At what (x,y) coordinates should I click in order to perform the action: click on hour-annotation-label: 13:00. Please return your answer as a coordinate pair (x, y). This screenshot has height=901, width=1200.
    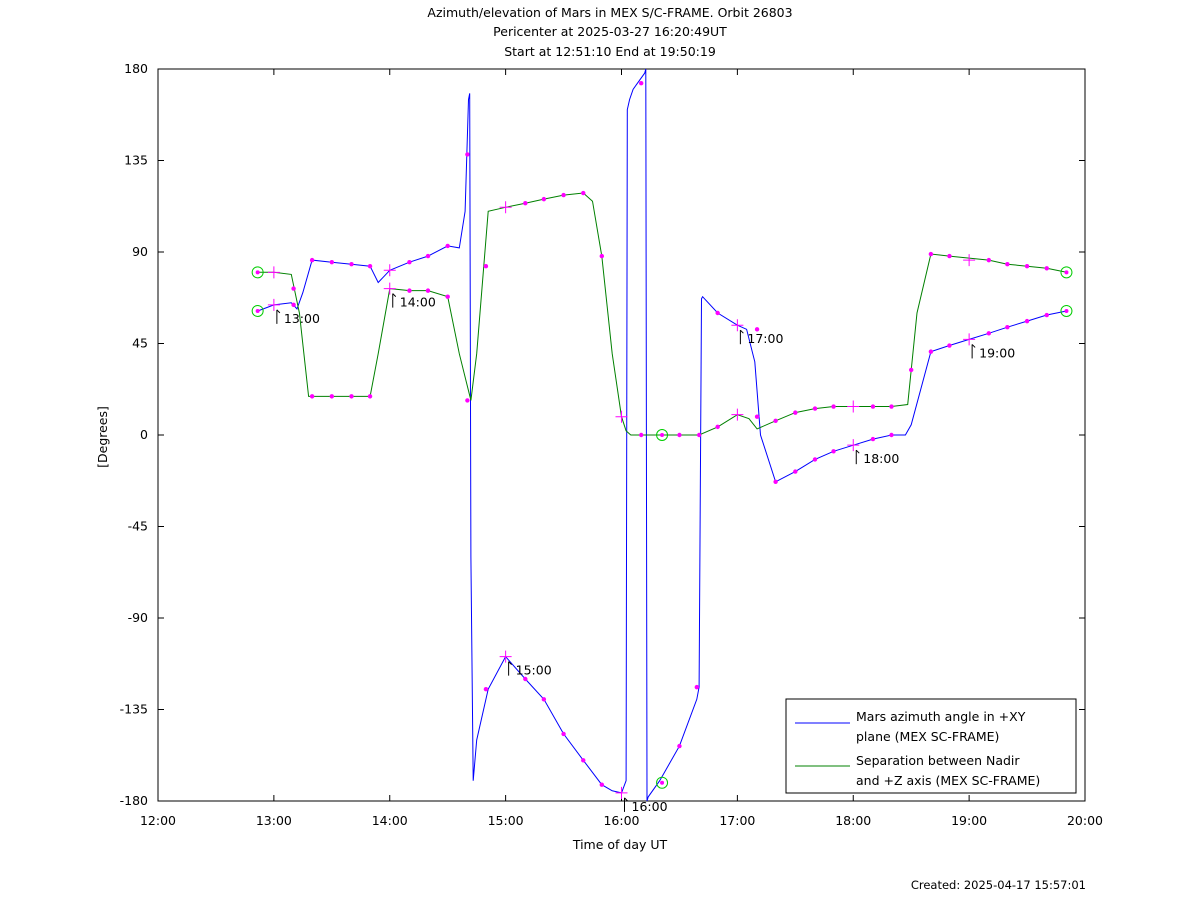
    Looking at the image, I should click on (302, 318).